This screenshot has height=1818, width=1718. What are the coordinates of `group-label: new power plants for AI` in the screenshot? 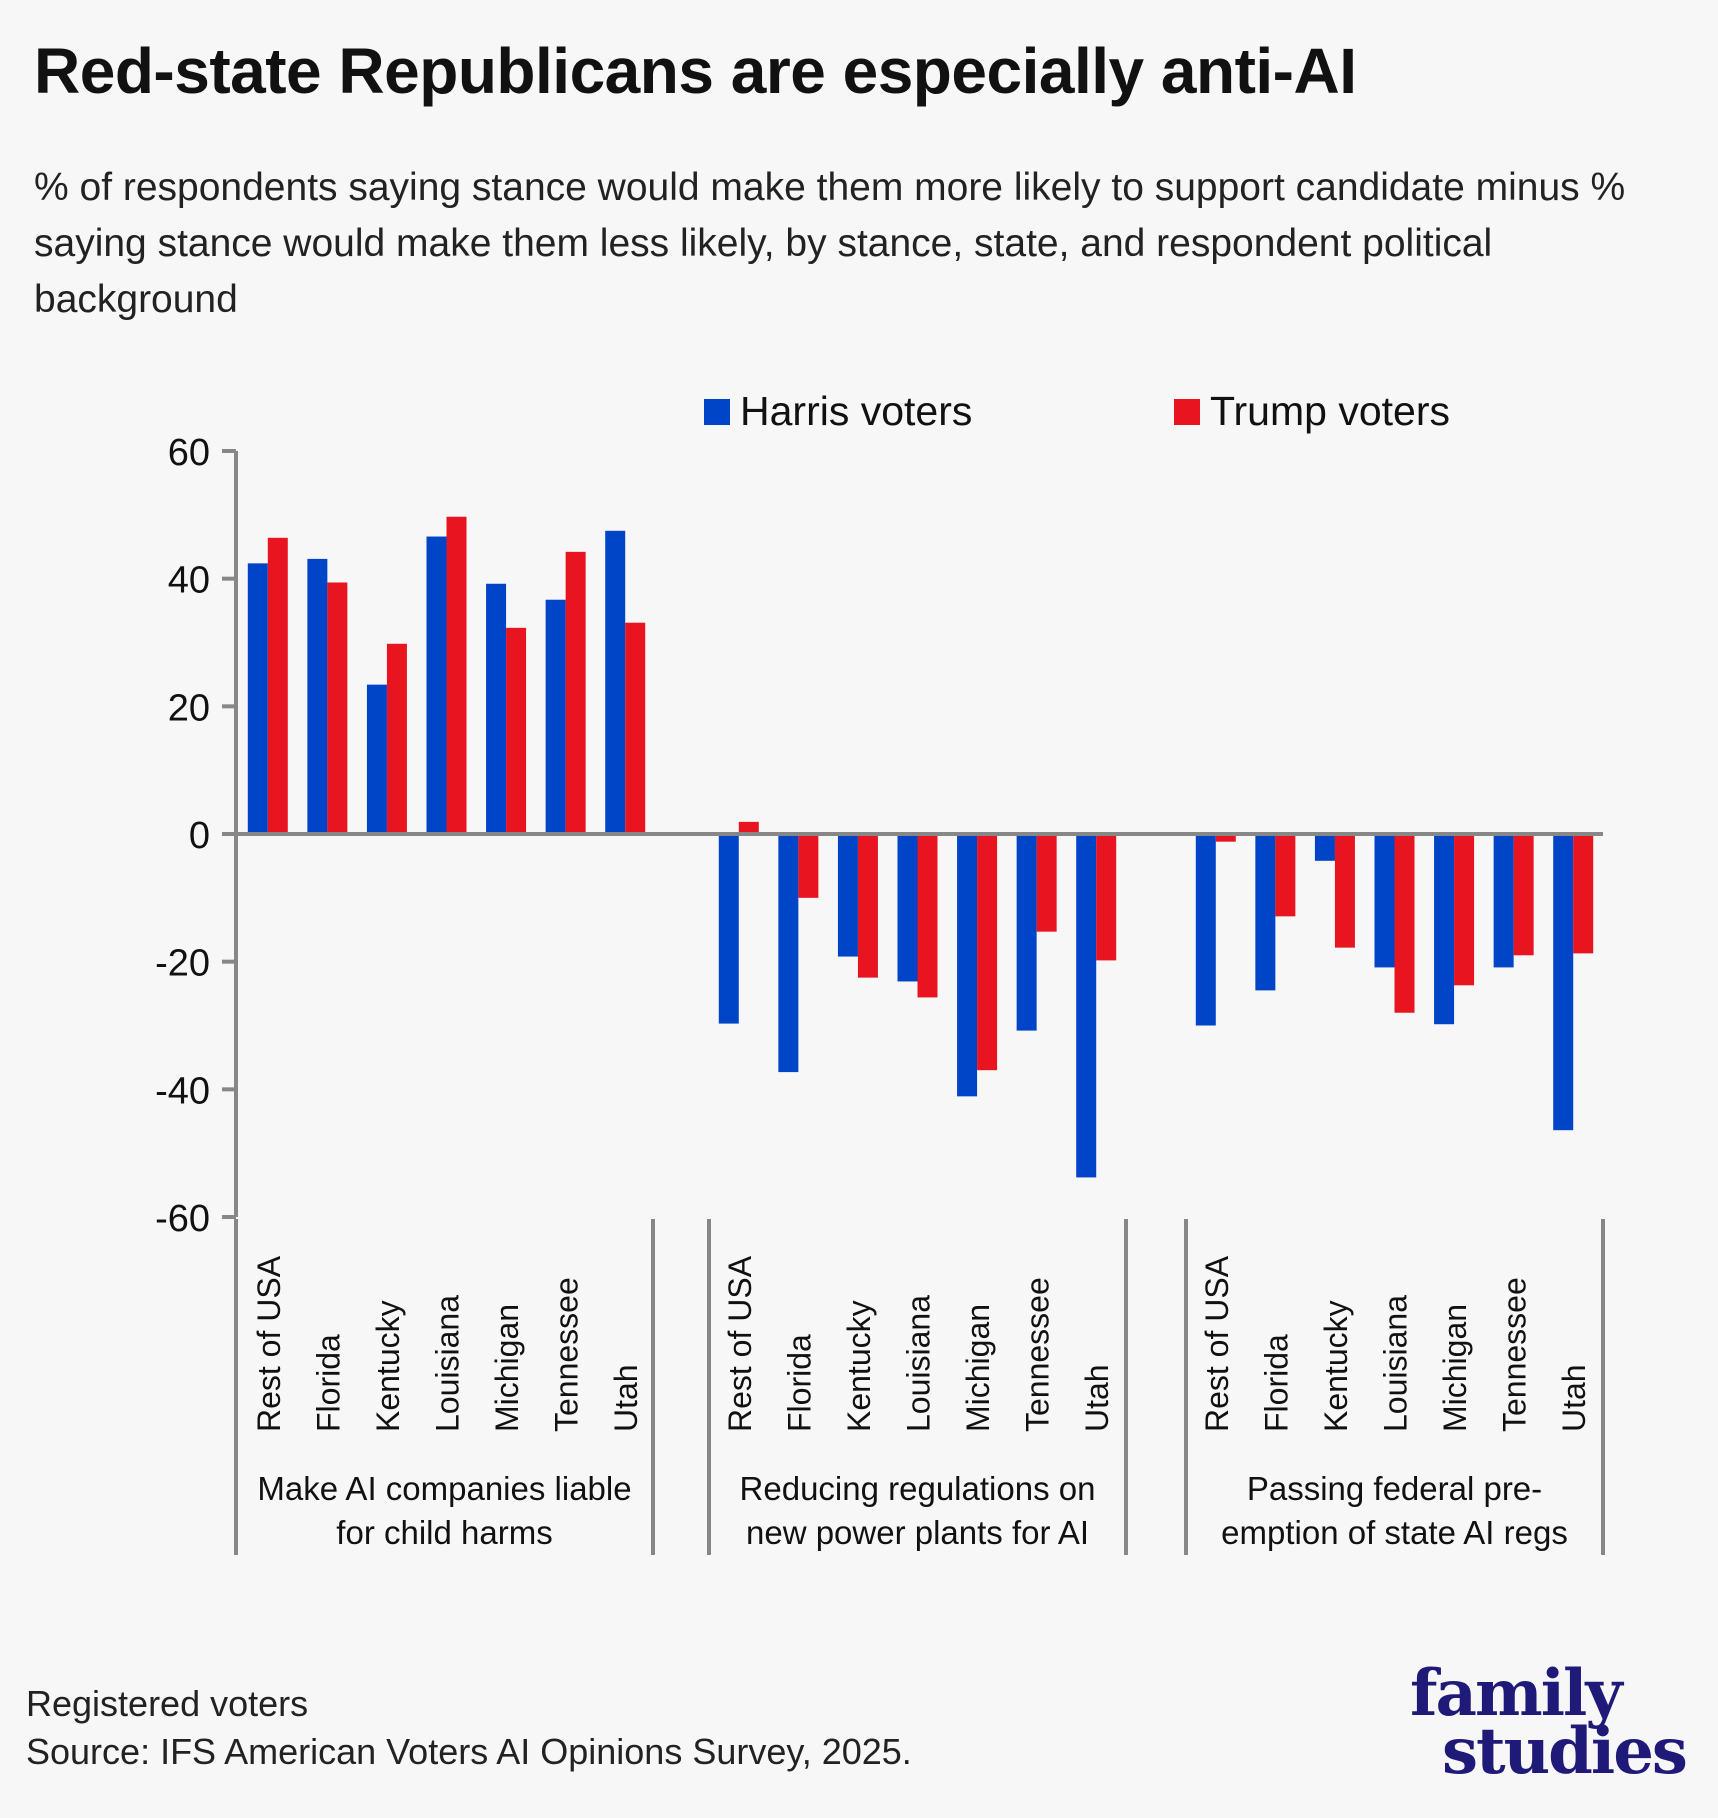 It's located at (917, 1532).